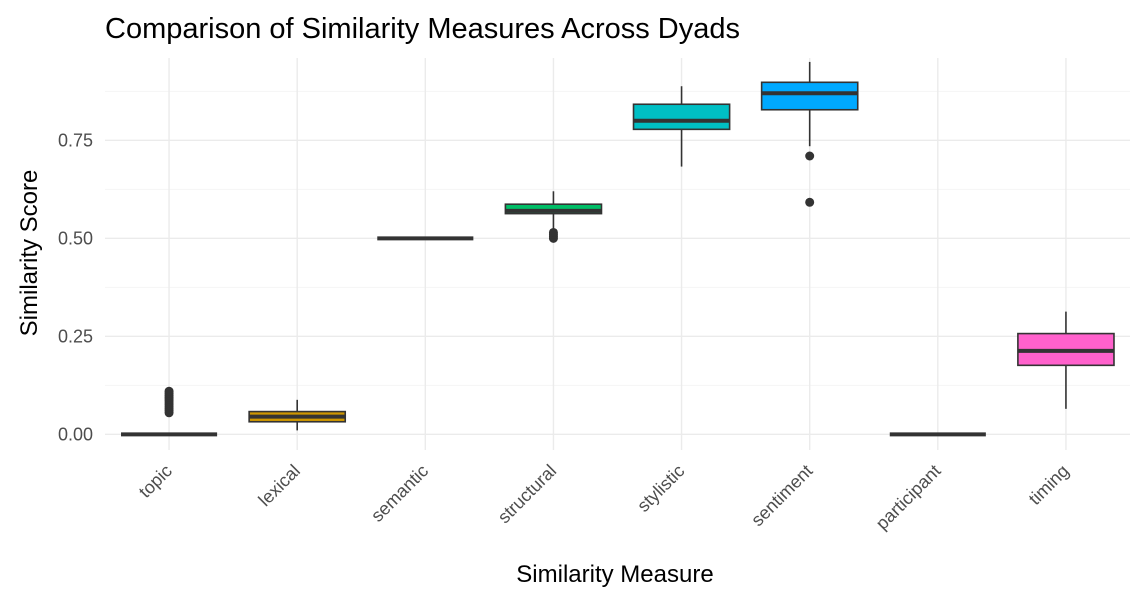 The width and height of the screenshot is (1143, 601). What do you see at coordinates (297, 415) in the screenshot?
I see `box-lexical` at bounding box center [297, 415].